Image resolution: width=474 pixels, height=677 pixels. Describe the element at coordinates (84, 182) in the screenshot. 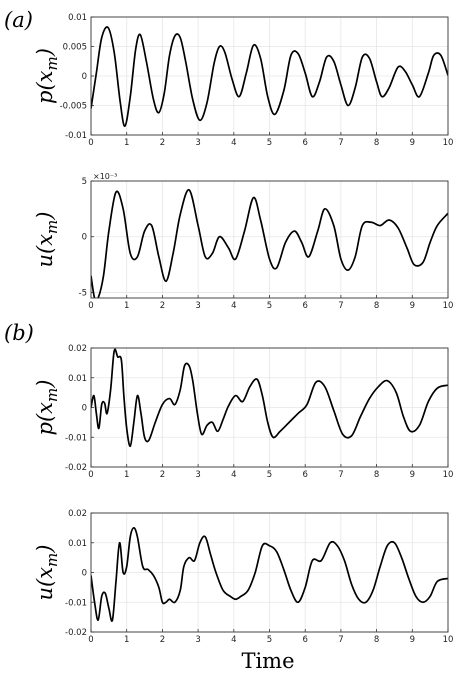

I see `y-tick-label: 5` at that location.